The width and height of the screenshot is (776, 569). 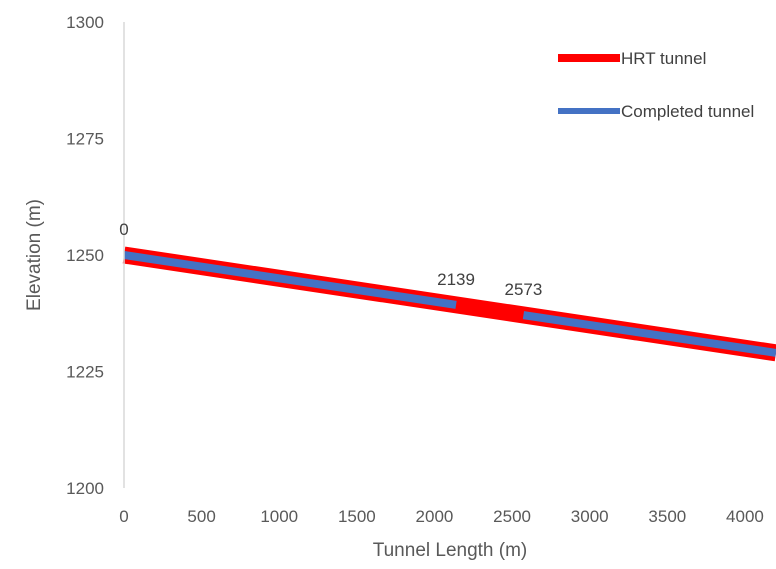 What do you see at coordinates (435, 516) in the screenshot?
I see `x-tick-label: 2000` at bounding box center [435, 516].